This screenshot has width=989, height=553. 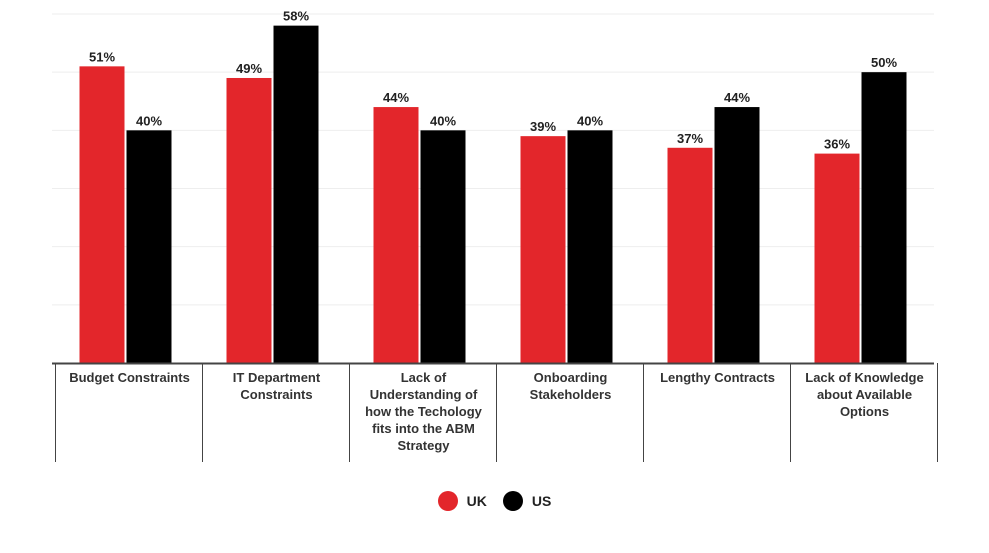 What do you see at coordinates (249, 68) in the screenshot?
I see `data-label-uk: 49%` at bounding box center [249, 68].